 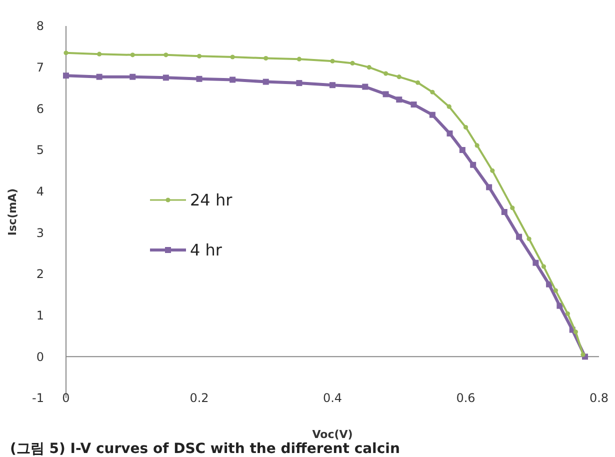 I want to click on y-tick-label: 4, so click(x=40, y=191).